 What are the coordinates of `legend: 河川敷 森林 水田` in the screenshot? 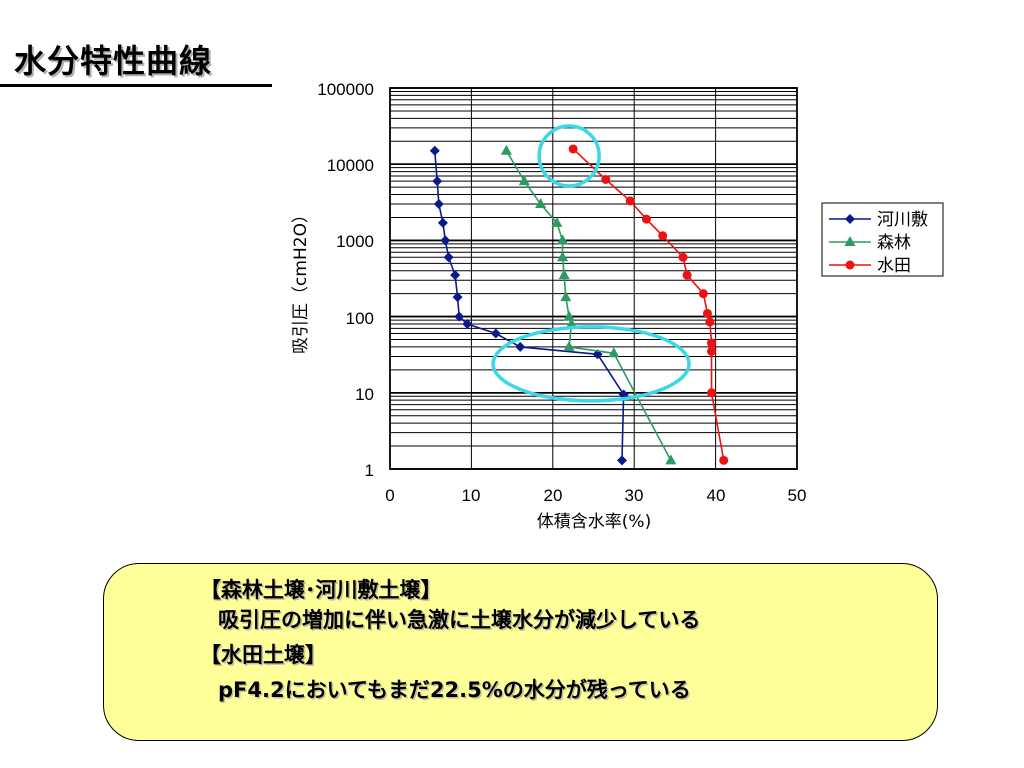 It's located at (882, 239).